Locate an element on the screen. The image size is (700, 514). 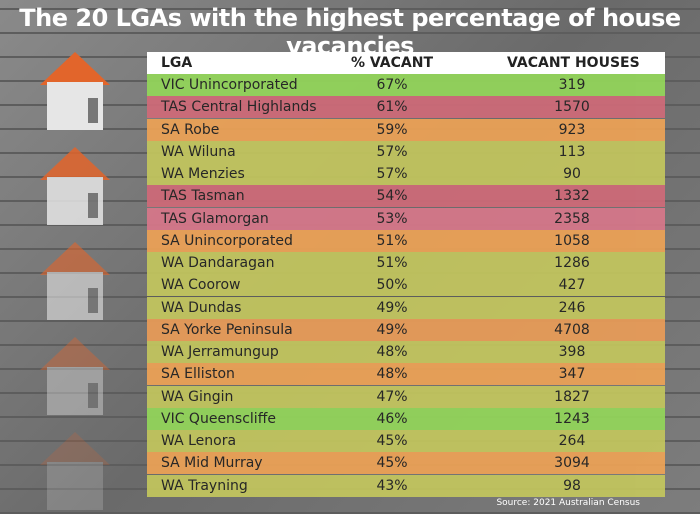
header-row: LGA % VACANT VACANT HOUSES is located at coordinates (406, 63).